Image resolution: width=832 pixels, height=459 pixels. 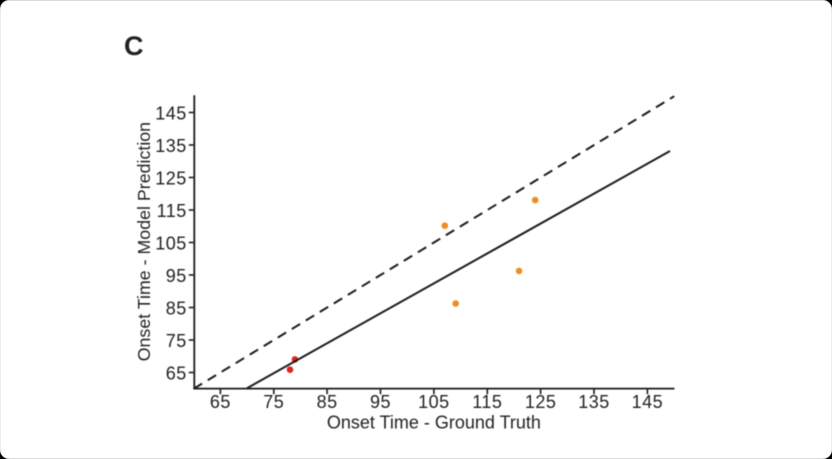 I want to click on svg-text: C, so click(x=134, y=46).